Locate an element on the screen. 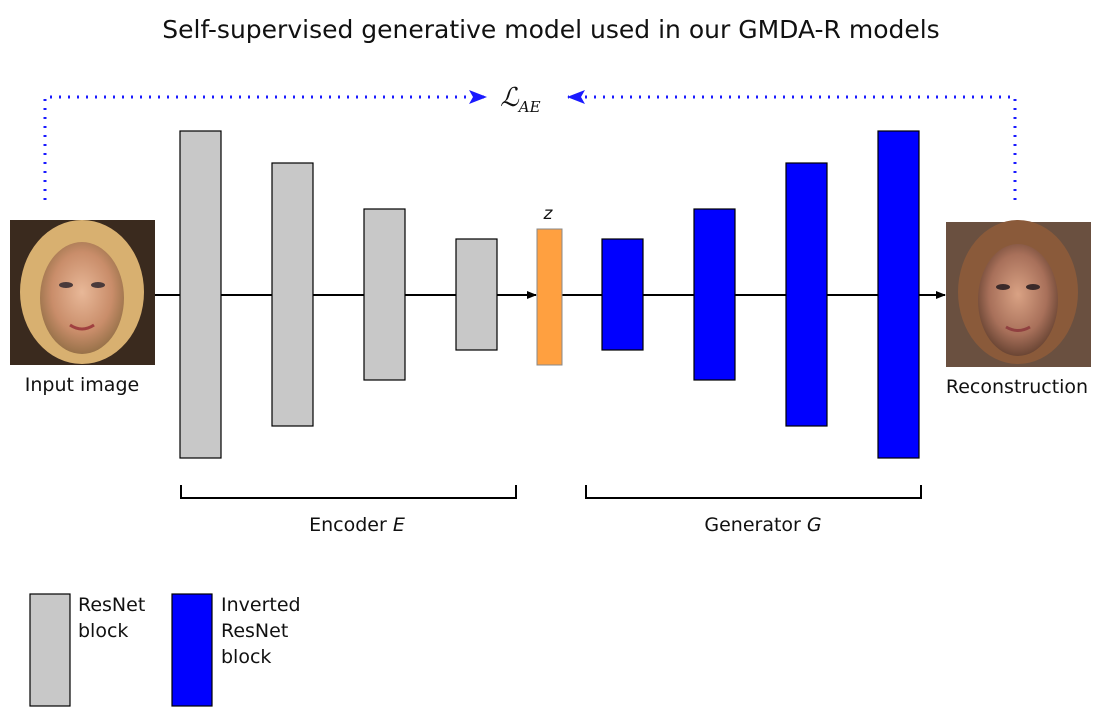 This screenshot has height=708, width=1103. input-label: Input image is located at coordinates (82, 385).